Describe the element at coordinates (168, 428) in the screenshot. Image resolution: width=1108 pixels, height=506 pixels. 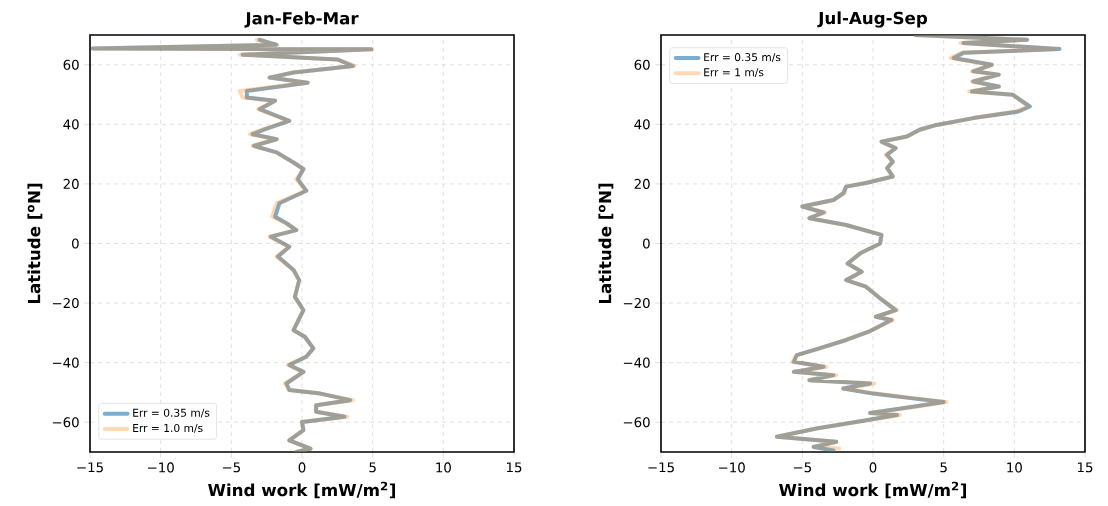
I see `legend-label: Err = 1.0 m/s` at that location.